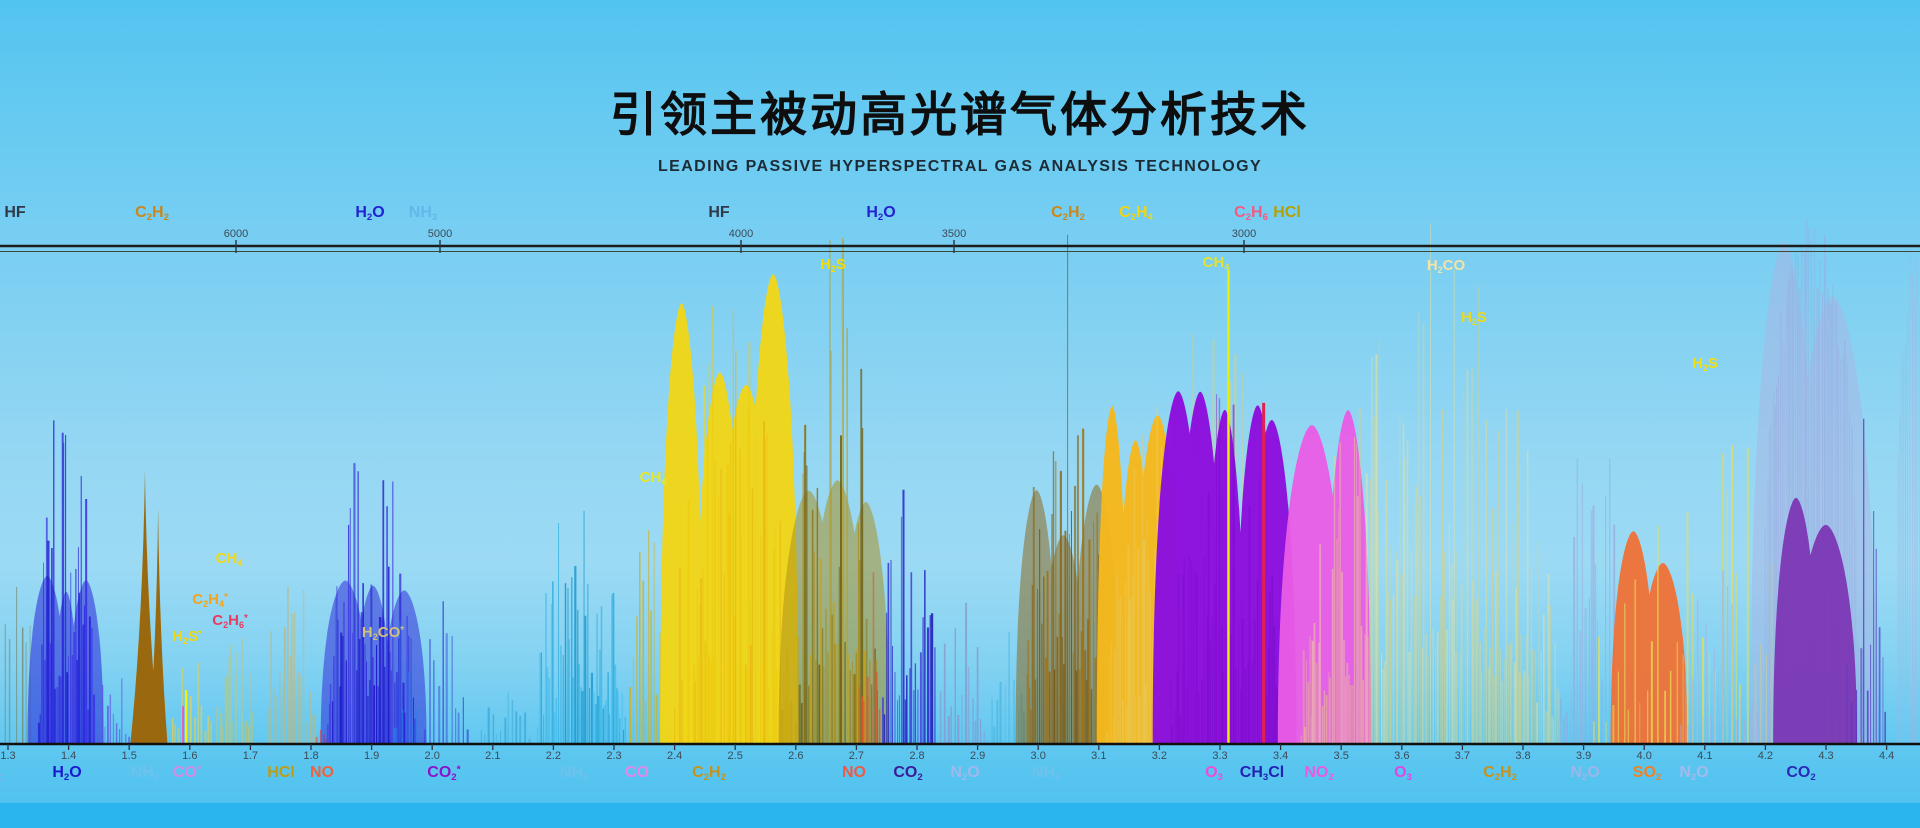 The width and height of the screenshot is (1920, 828). What do you see at coordinates (8, 756) in the screenshot?
I see `wavelength-tick-label: 1.3` at bounding box center [8, 756].